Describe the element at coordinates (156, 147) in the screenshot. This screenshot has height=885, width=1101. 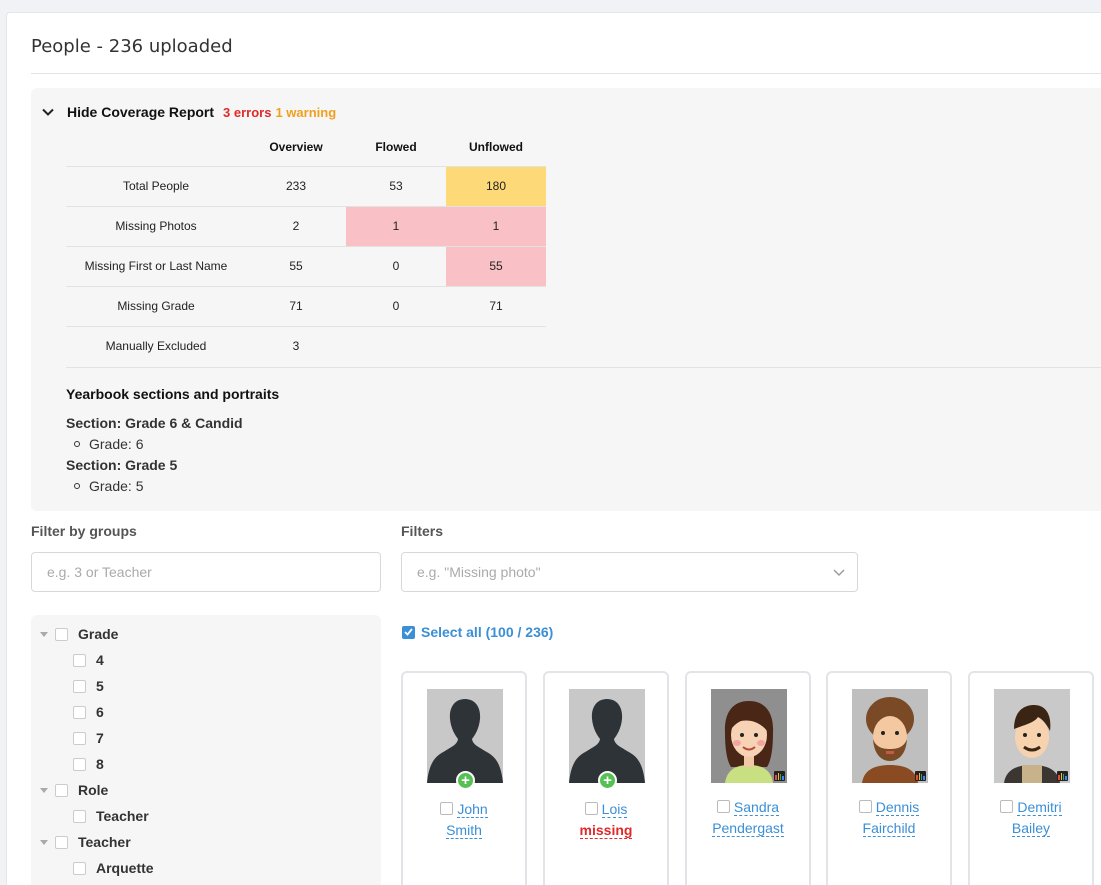
I see `row-header-cell` at that location.